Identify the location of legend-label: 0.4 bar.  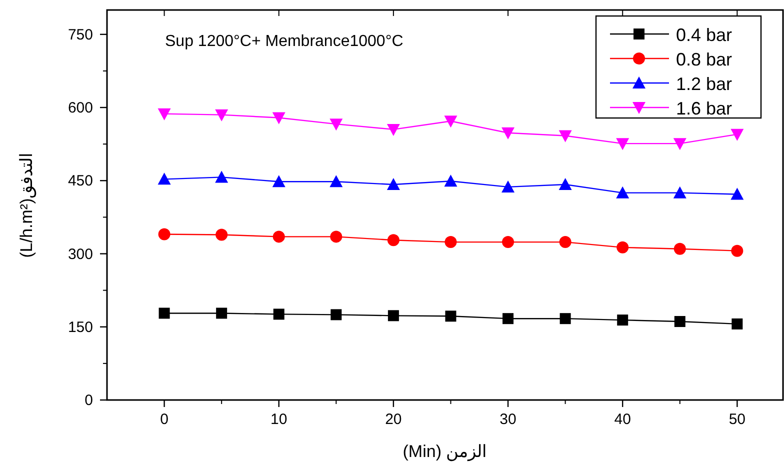
(704, 35).